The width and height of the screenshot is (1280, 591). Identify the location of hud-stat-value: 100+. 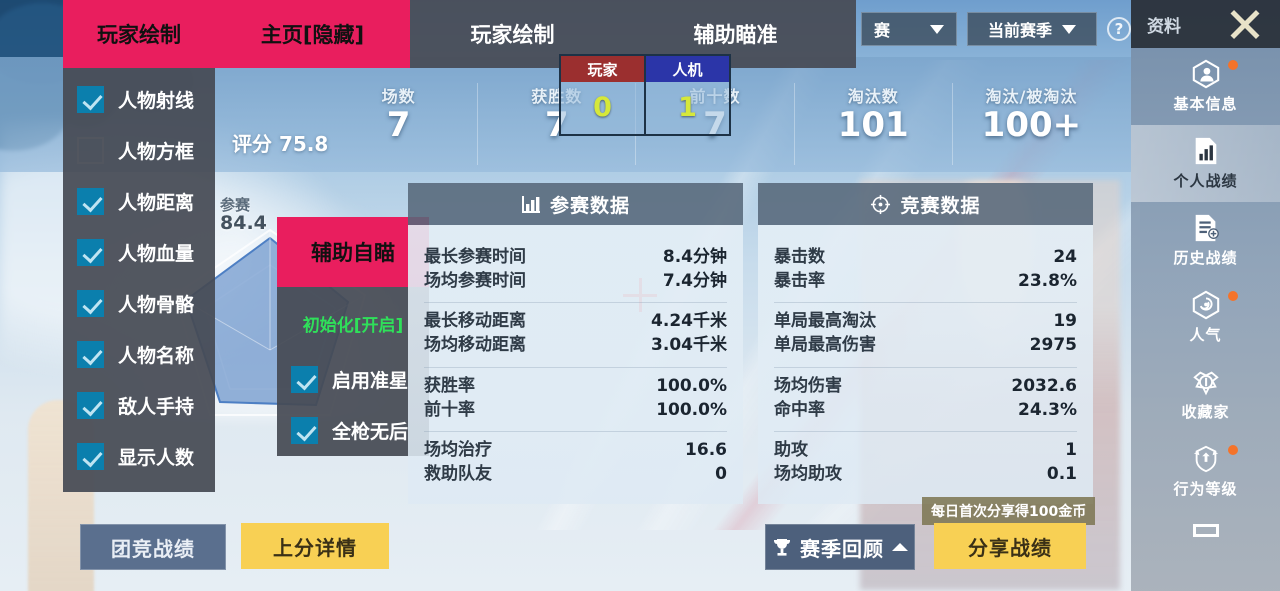
(1031, 125).